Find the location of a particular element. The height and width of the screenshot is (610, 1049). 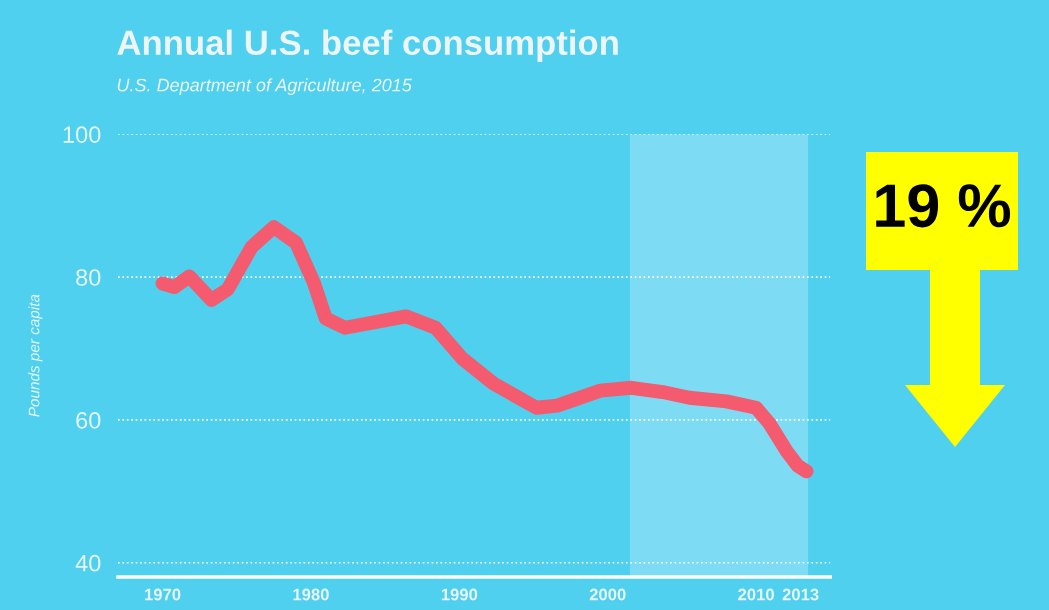

x-tick-label: 1990 is located at coordinates (459, 594).